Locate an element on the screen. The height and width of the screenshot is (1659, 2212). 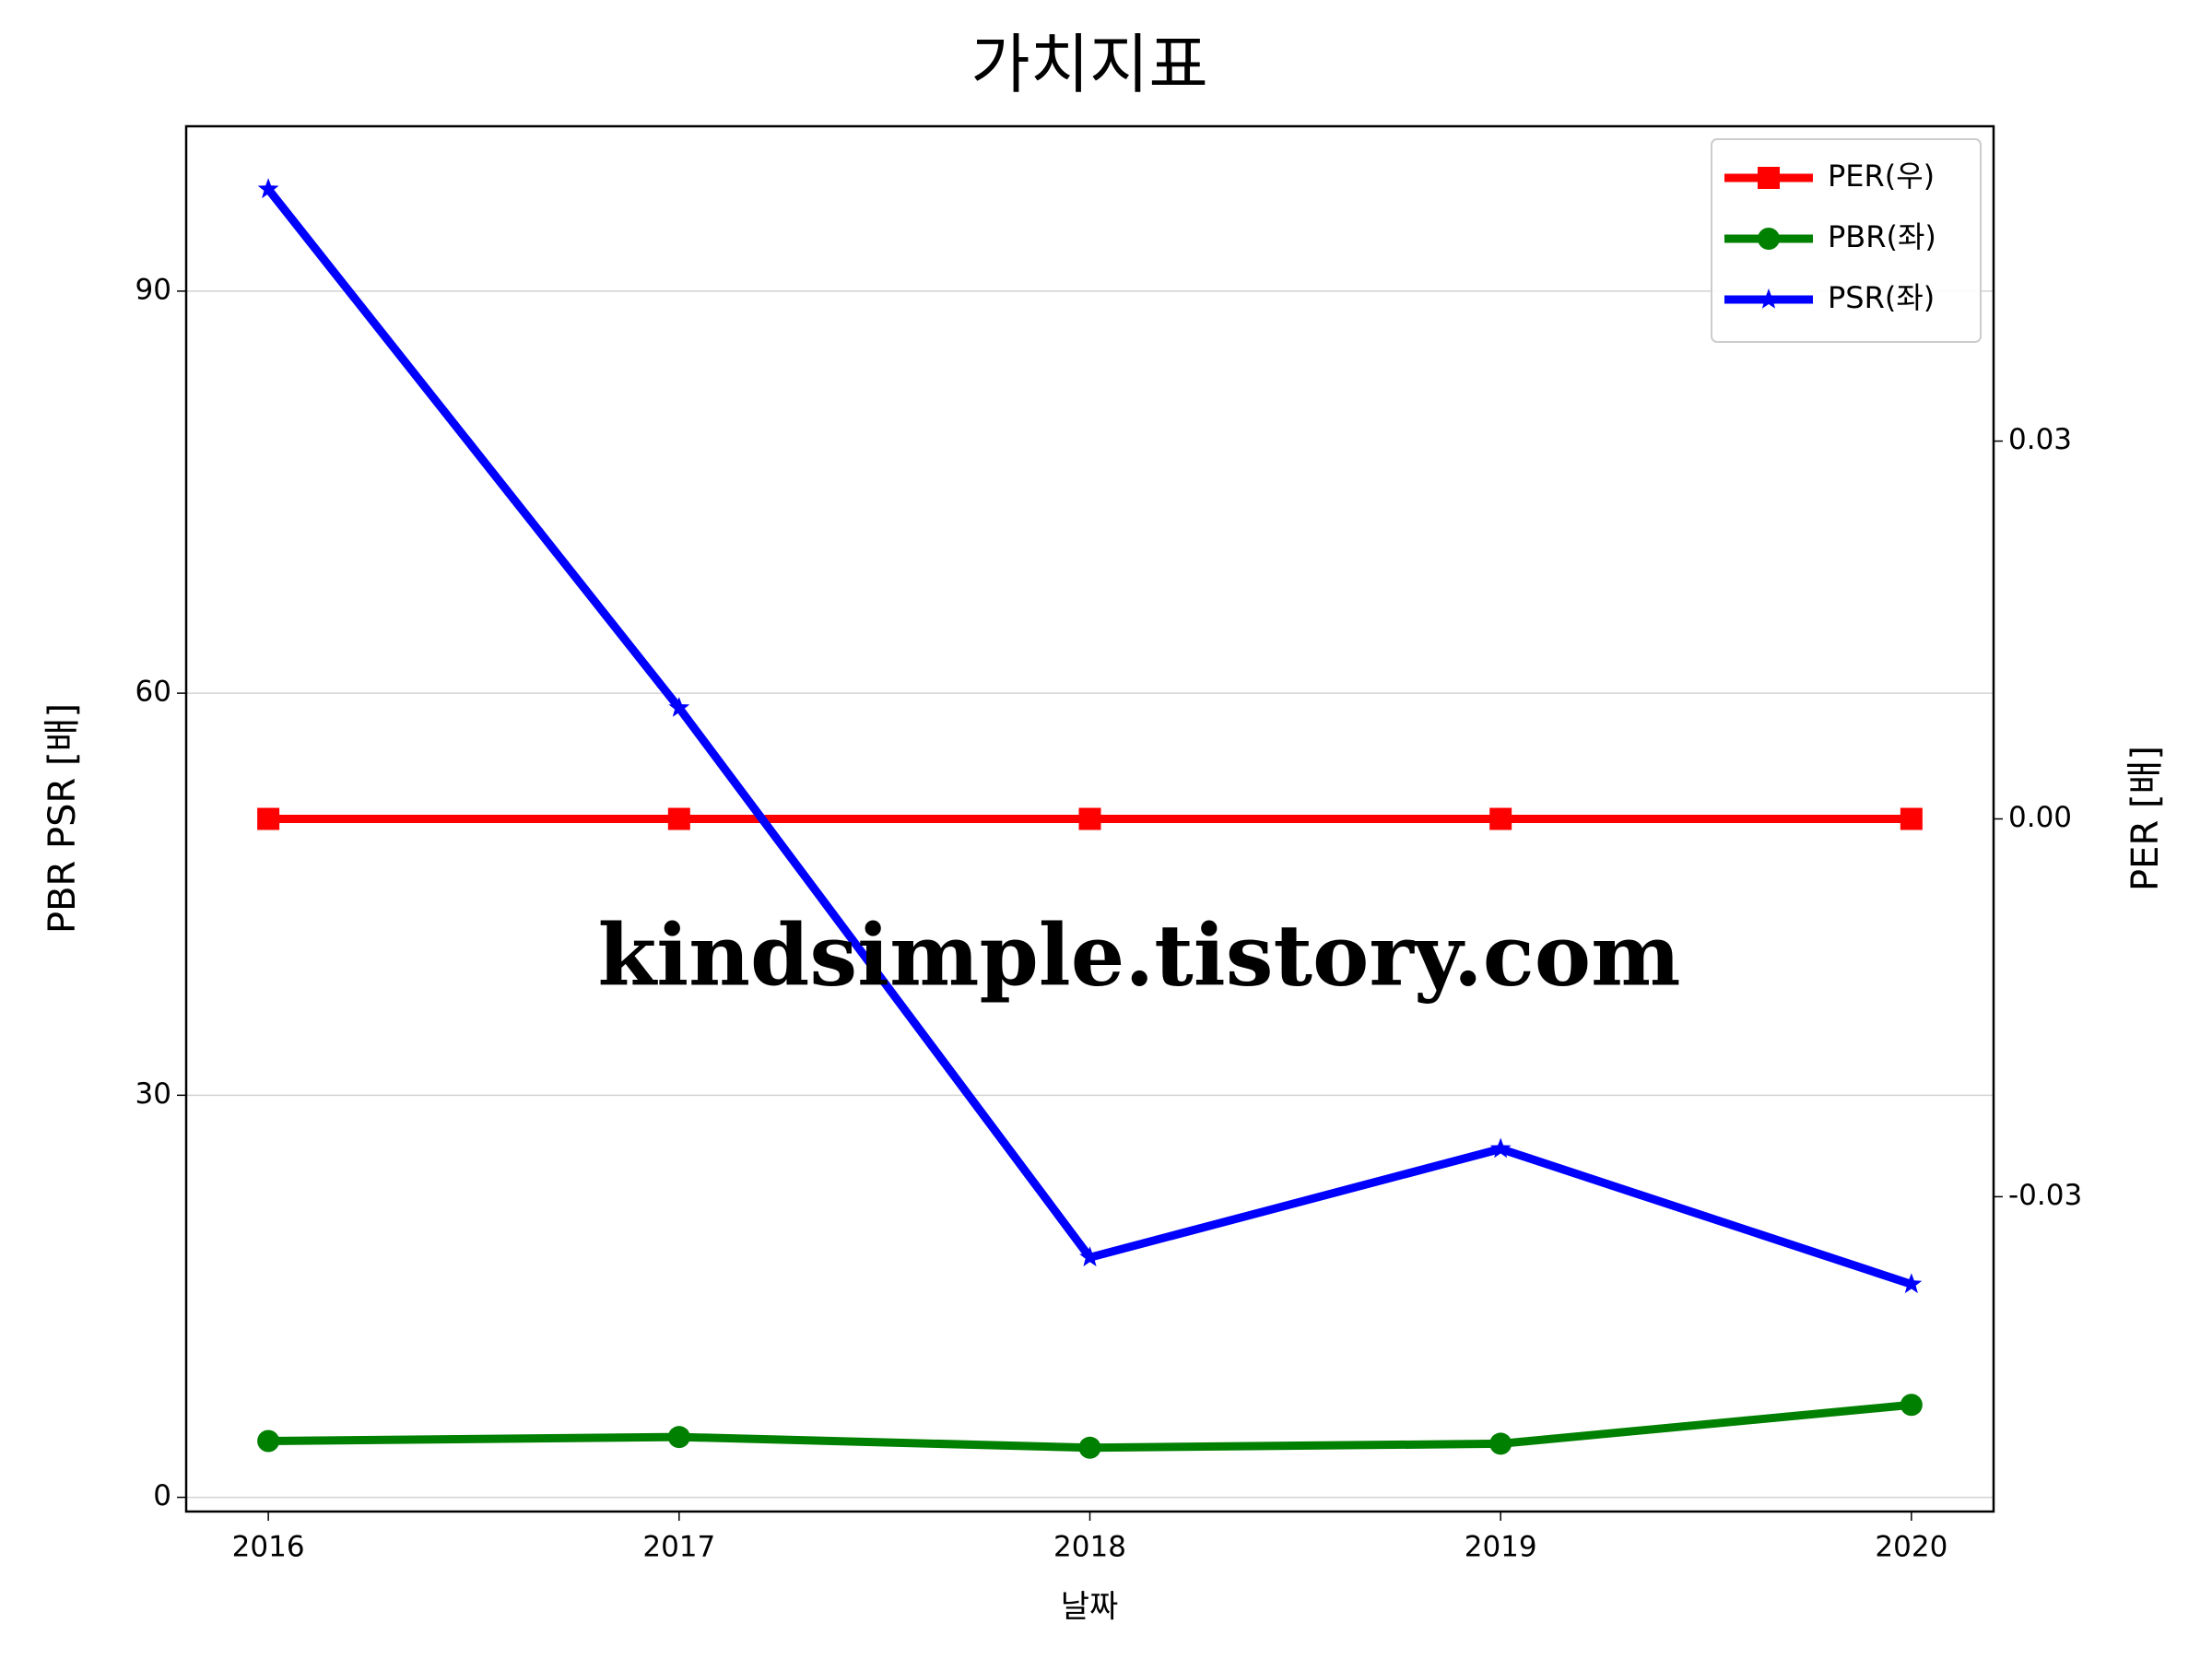
y2-axis-label: PER [배] is located at coordinates (2145, 818).